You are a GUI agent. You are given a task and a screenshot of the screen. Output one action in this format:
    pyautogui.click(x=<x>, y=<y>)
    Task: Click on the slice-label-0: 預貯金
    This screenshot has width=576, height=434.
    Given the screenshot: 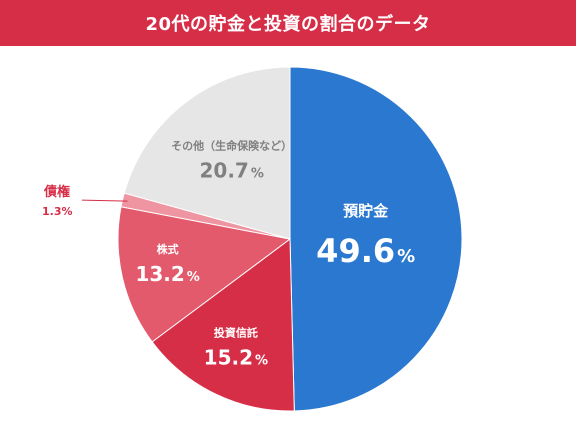 What is the action you would take?
    pyautogui.click(x=366, y=211)
    